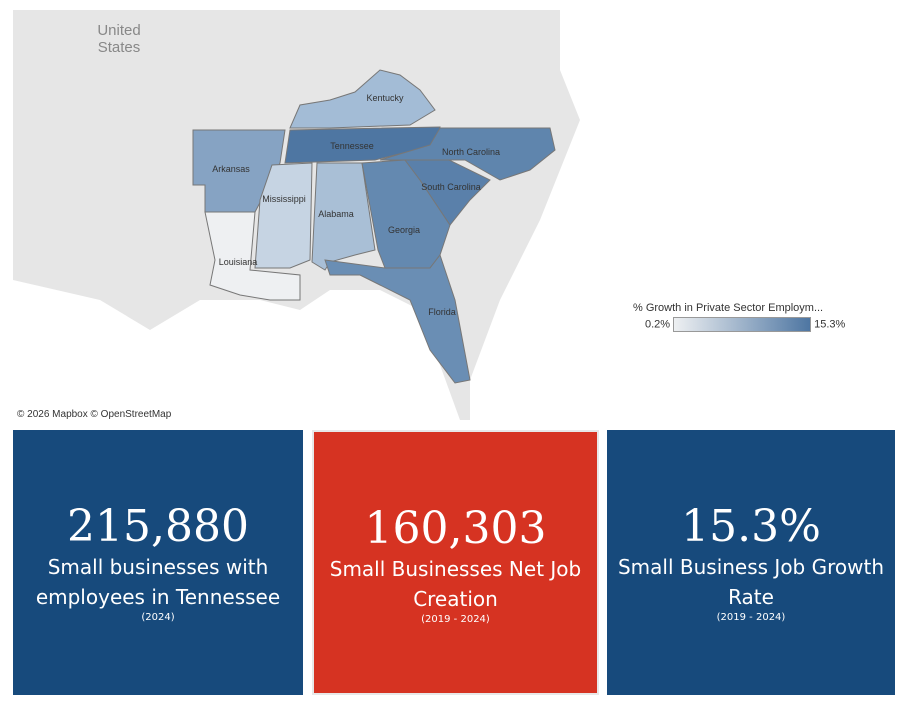 The width and height of the screenshot is (913, 707). Describe the element at coordinates (751, 526) in the screenshot. I see `card-value: 15.3%` at that location.